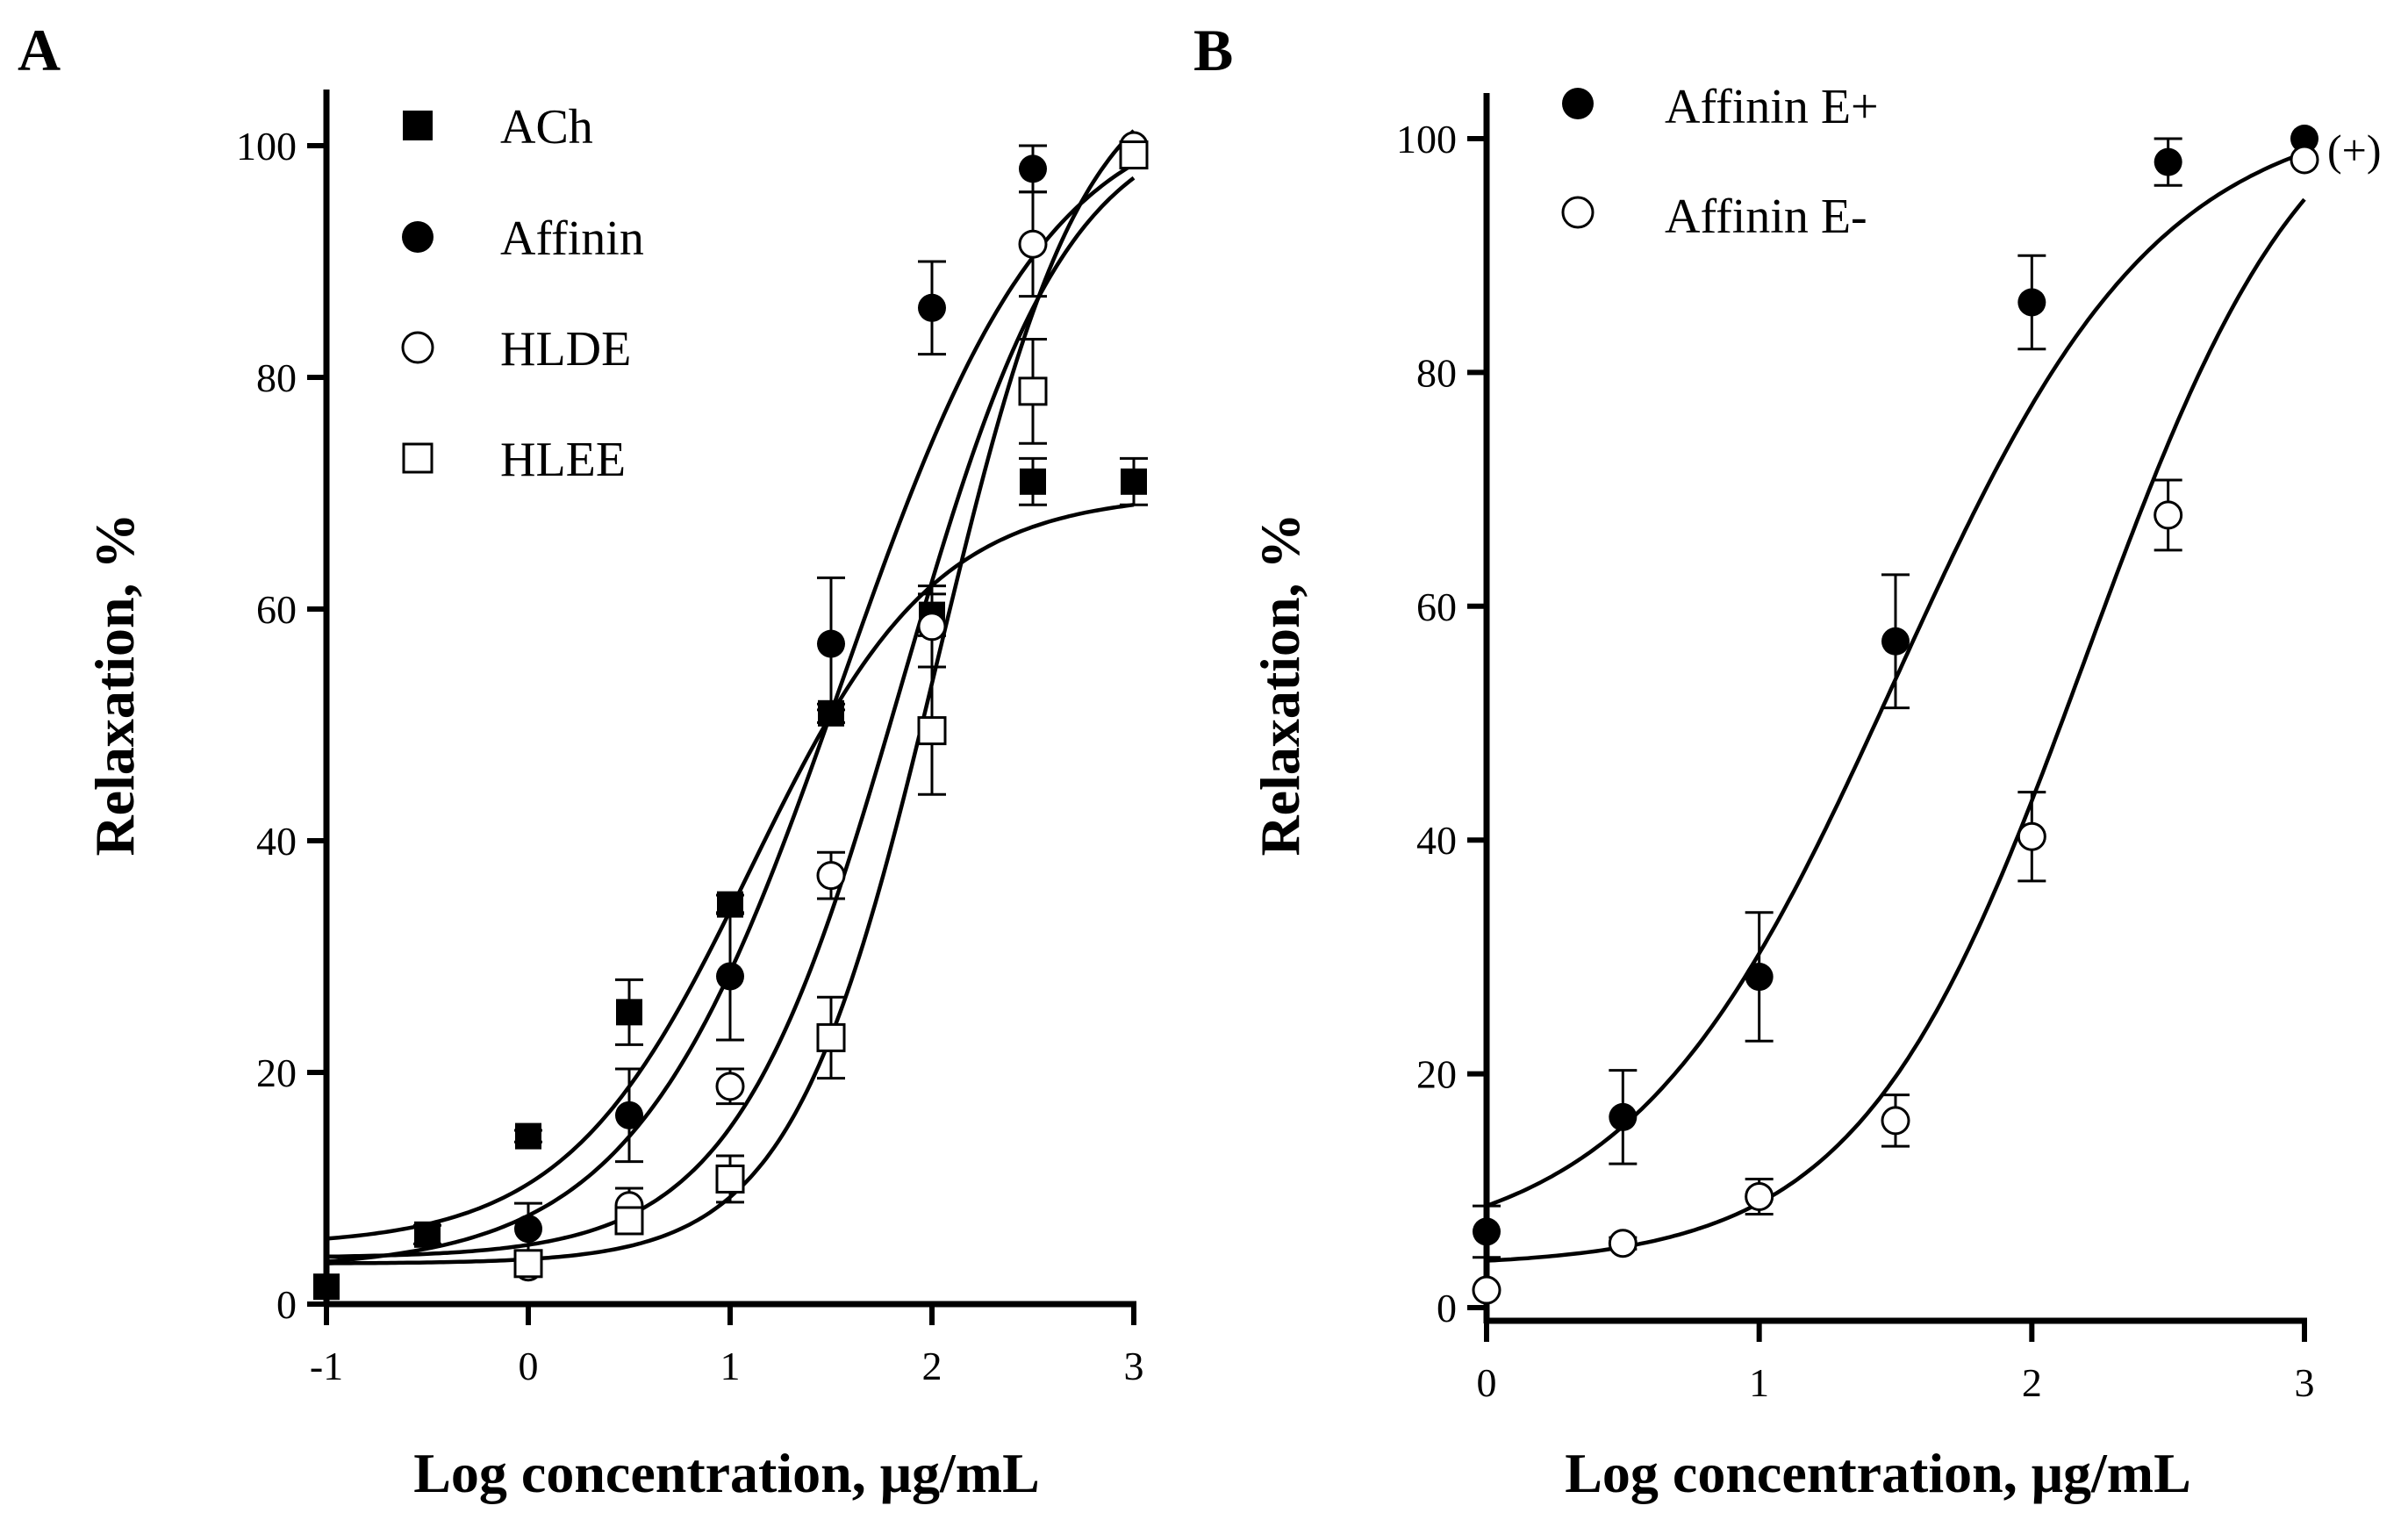 This screenshot has width=2408, height=1520. Describe the element at coordinates (522, 293) in the screenshot. I see `panel-a-legend: ACh Affinin HLDE HLEE` at that location.